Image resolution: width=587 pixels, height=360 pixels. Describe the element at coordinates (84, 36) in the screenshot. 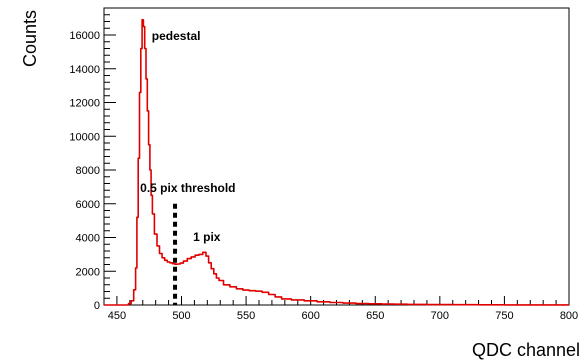

I see `y-tick-label: 16000` at that location.